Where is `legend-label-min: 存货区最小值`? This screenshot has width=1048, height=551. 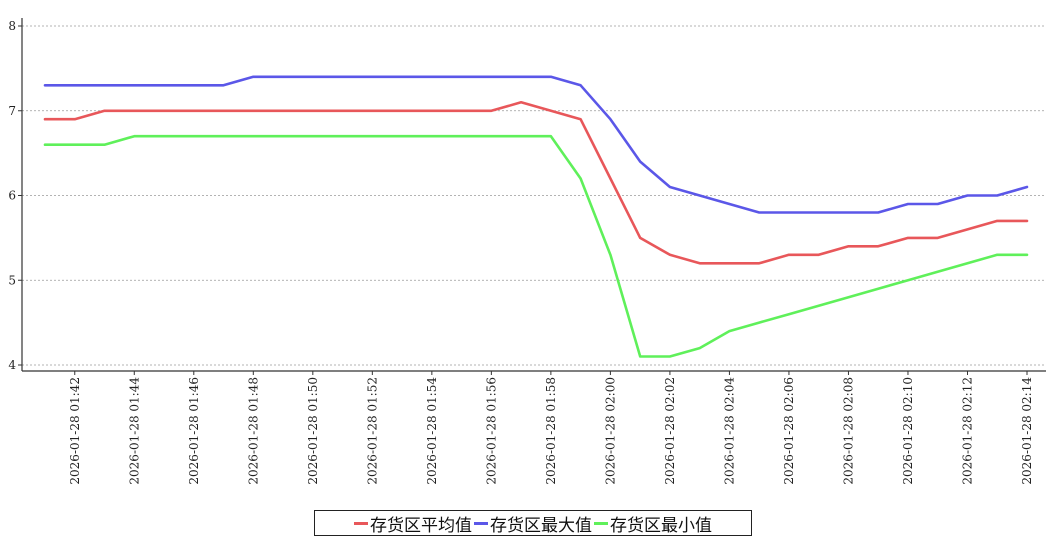 legend-label-min: 存货区最小值 is located at coordinates (661, 525).